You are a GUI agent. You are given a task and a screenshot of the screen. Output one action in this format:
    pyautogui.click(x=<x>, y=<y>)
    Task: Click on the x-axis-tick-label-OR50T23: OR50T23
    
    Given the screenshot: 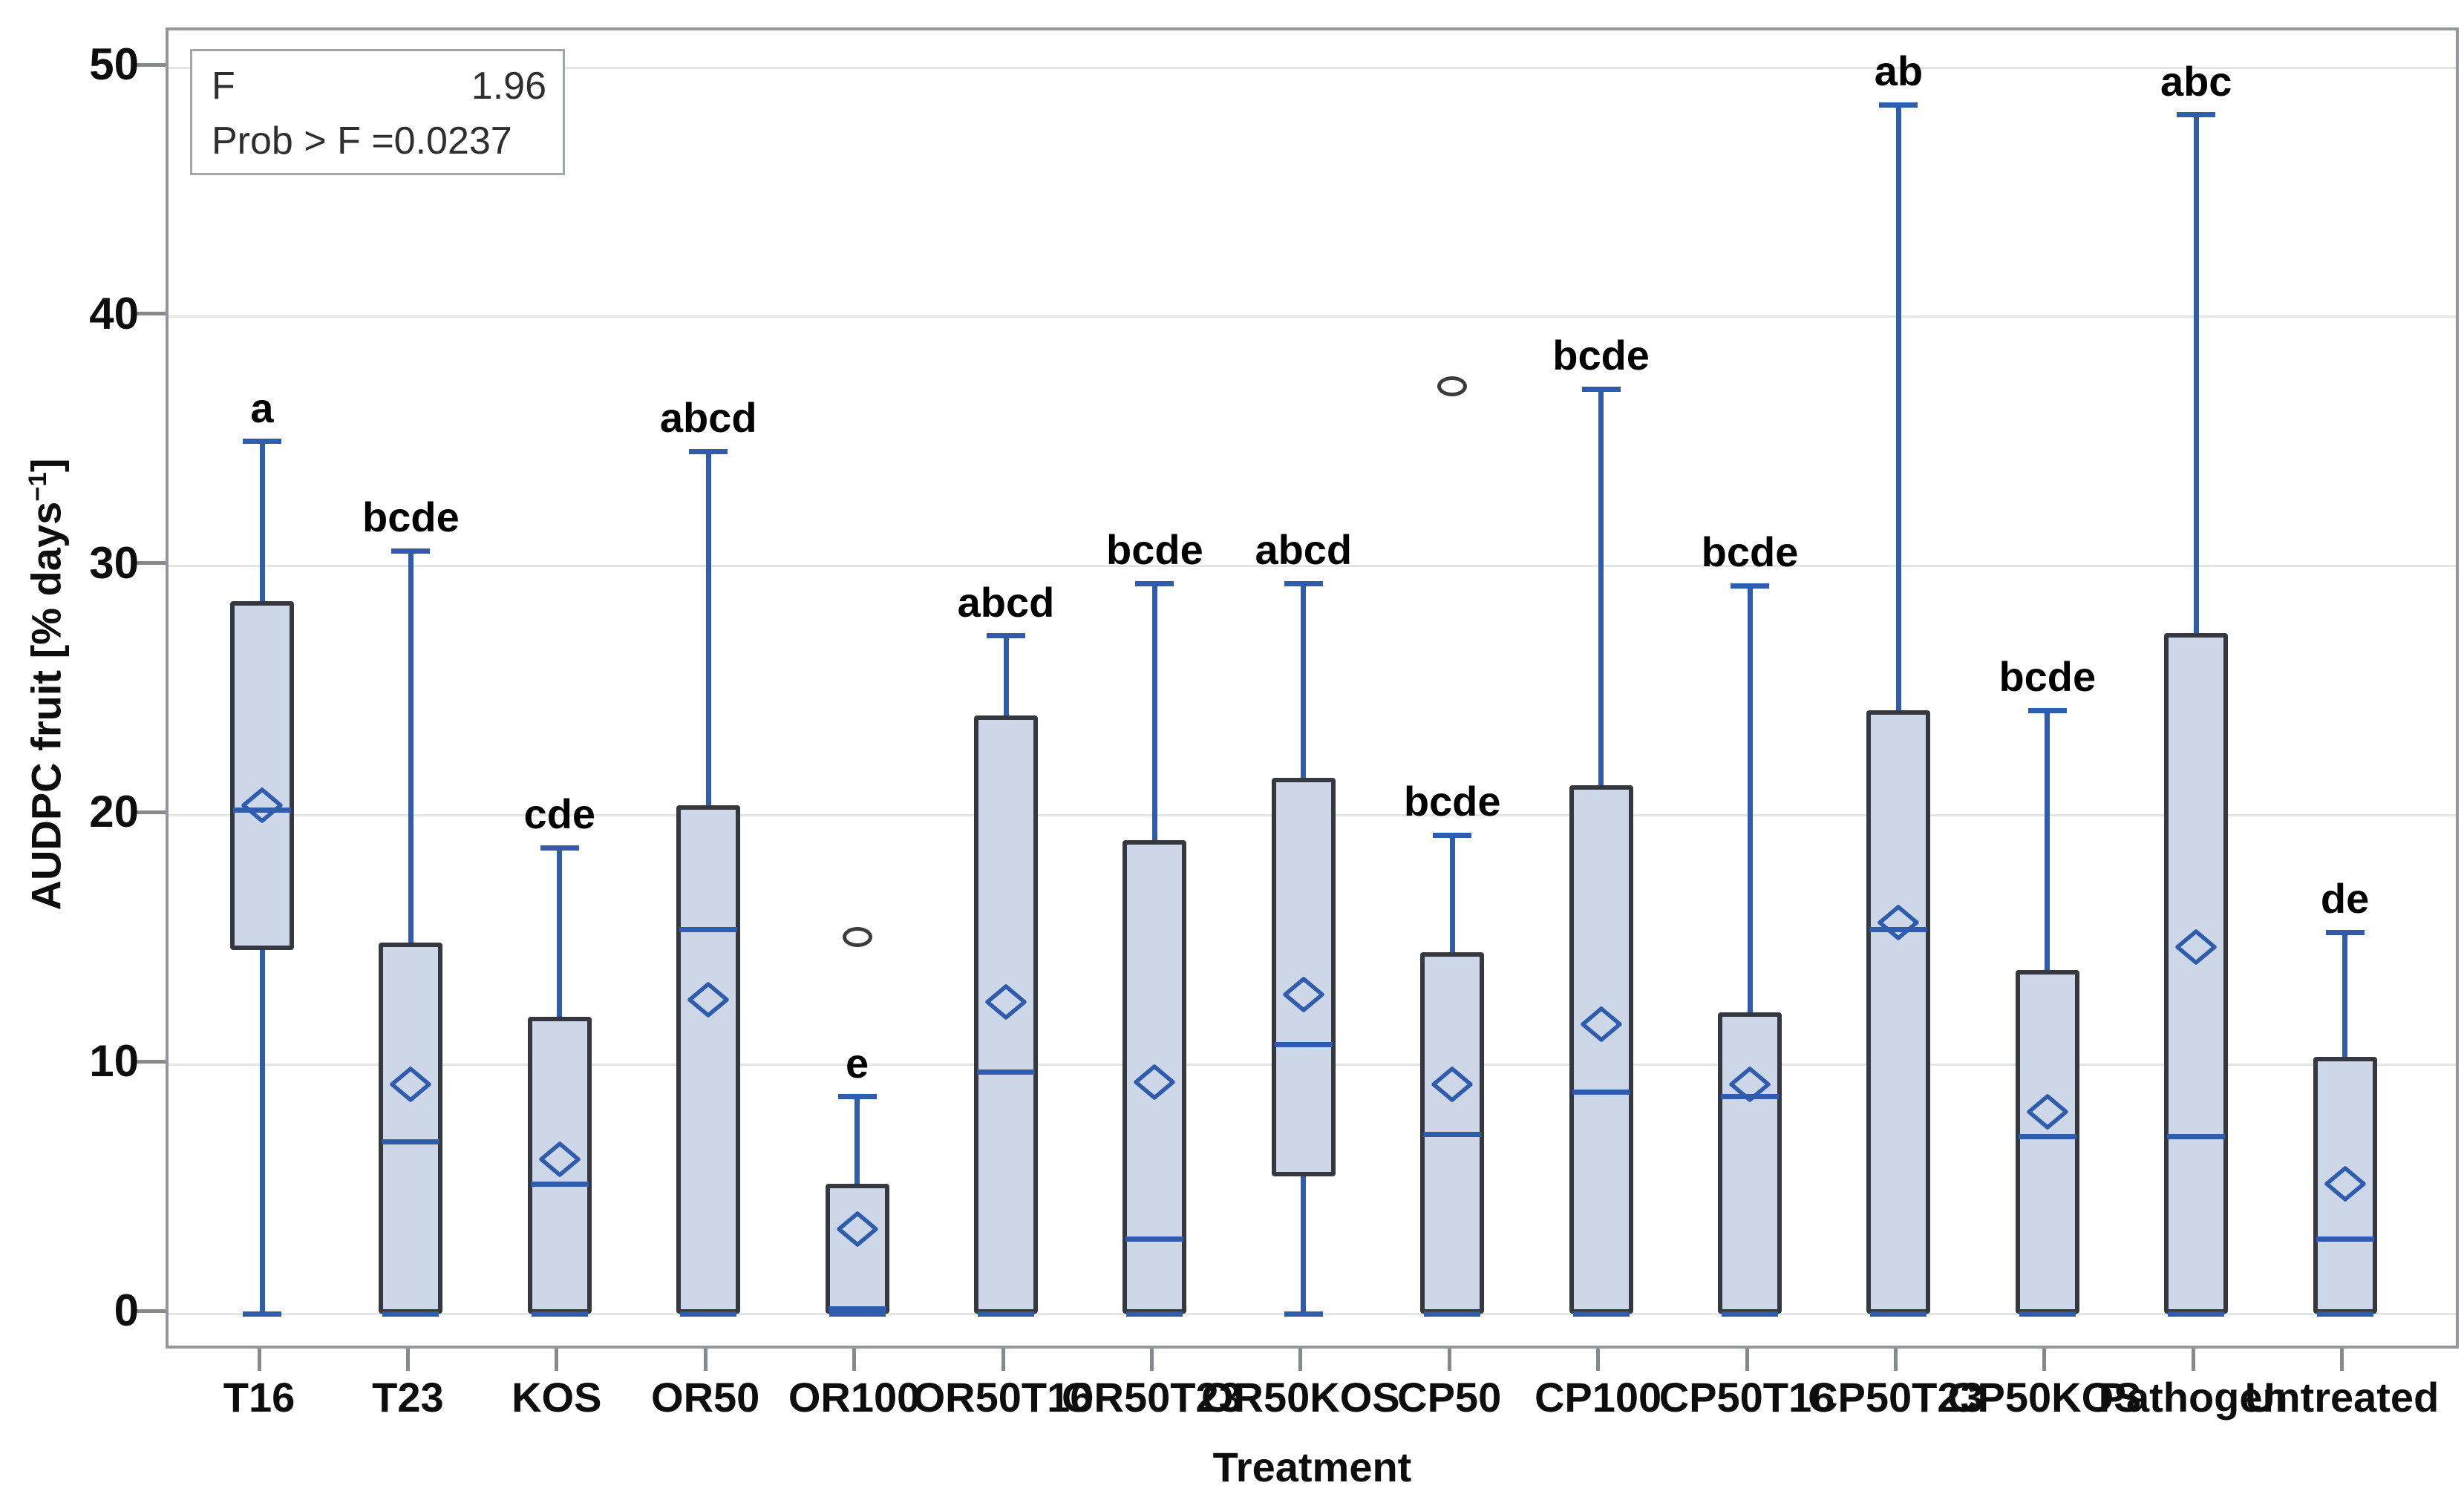 What is the action you would take?
    pyautogui.click(x=1151, y=1397)
    